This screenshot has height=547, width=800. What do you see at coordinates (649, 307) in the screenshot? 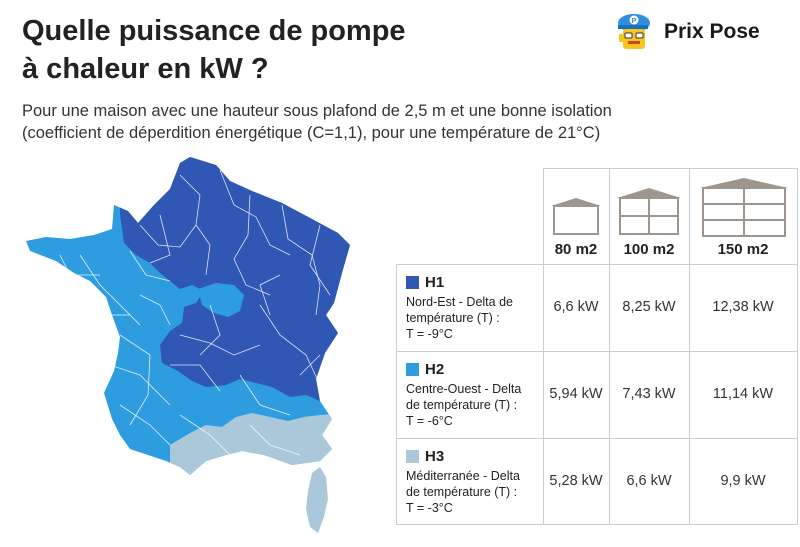
I see `h1-100-value: 8,25 kW` at bounding box center [649, 307].